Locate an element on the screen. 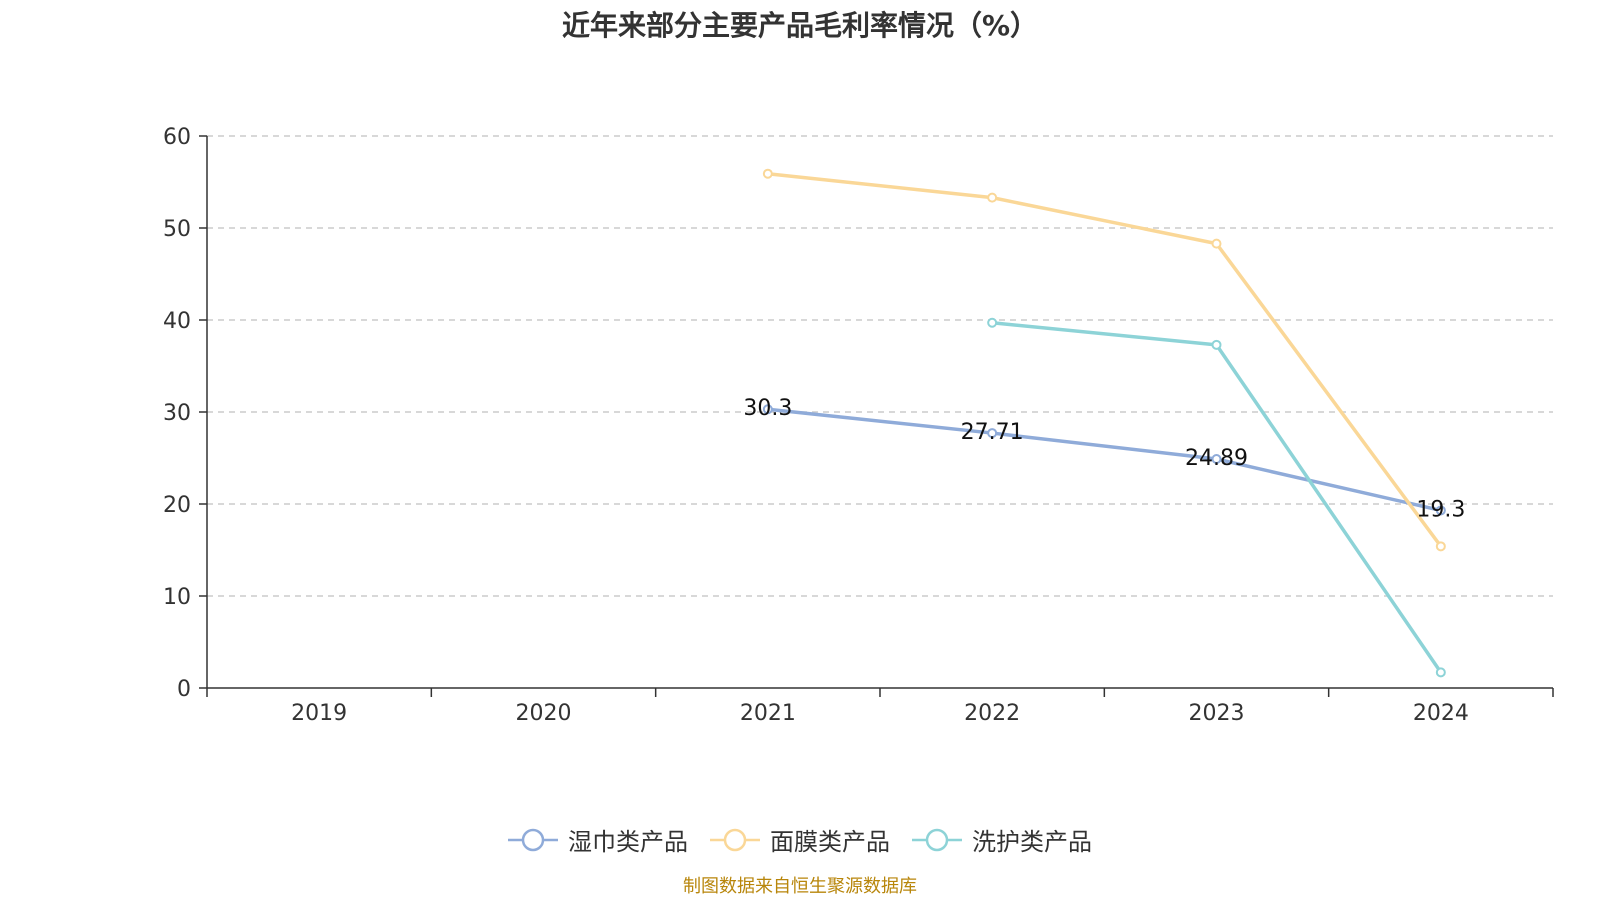  y-tick-label: 30 is located at coordinates (177, 413).